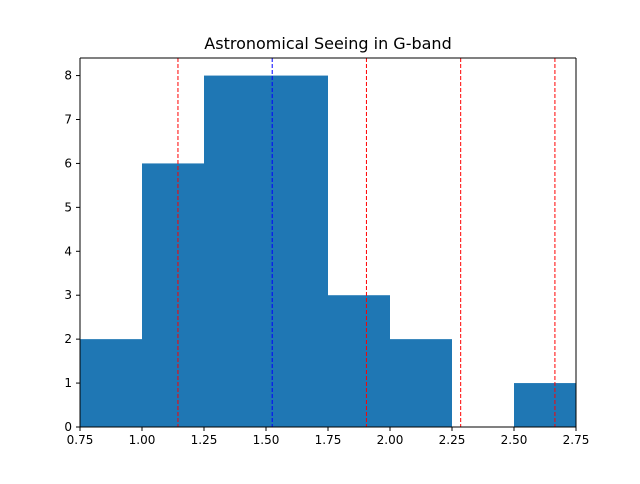 Image resolution: width=640 pixels, height=484 pixels. What do you see at coordinates (68, 251) in the screenshot?
I see `y-tick-label-4: 4` at bounding box center [68, 251].